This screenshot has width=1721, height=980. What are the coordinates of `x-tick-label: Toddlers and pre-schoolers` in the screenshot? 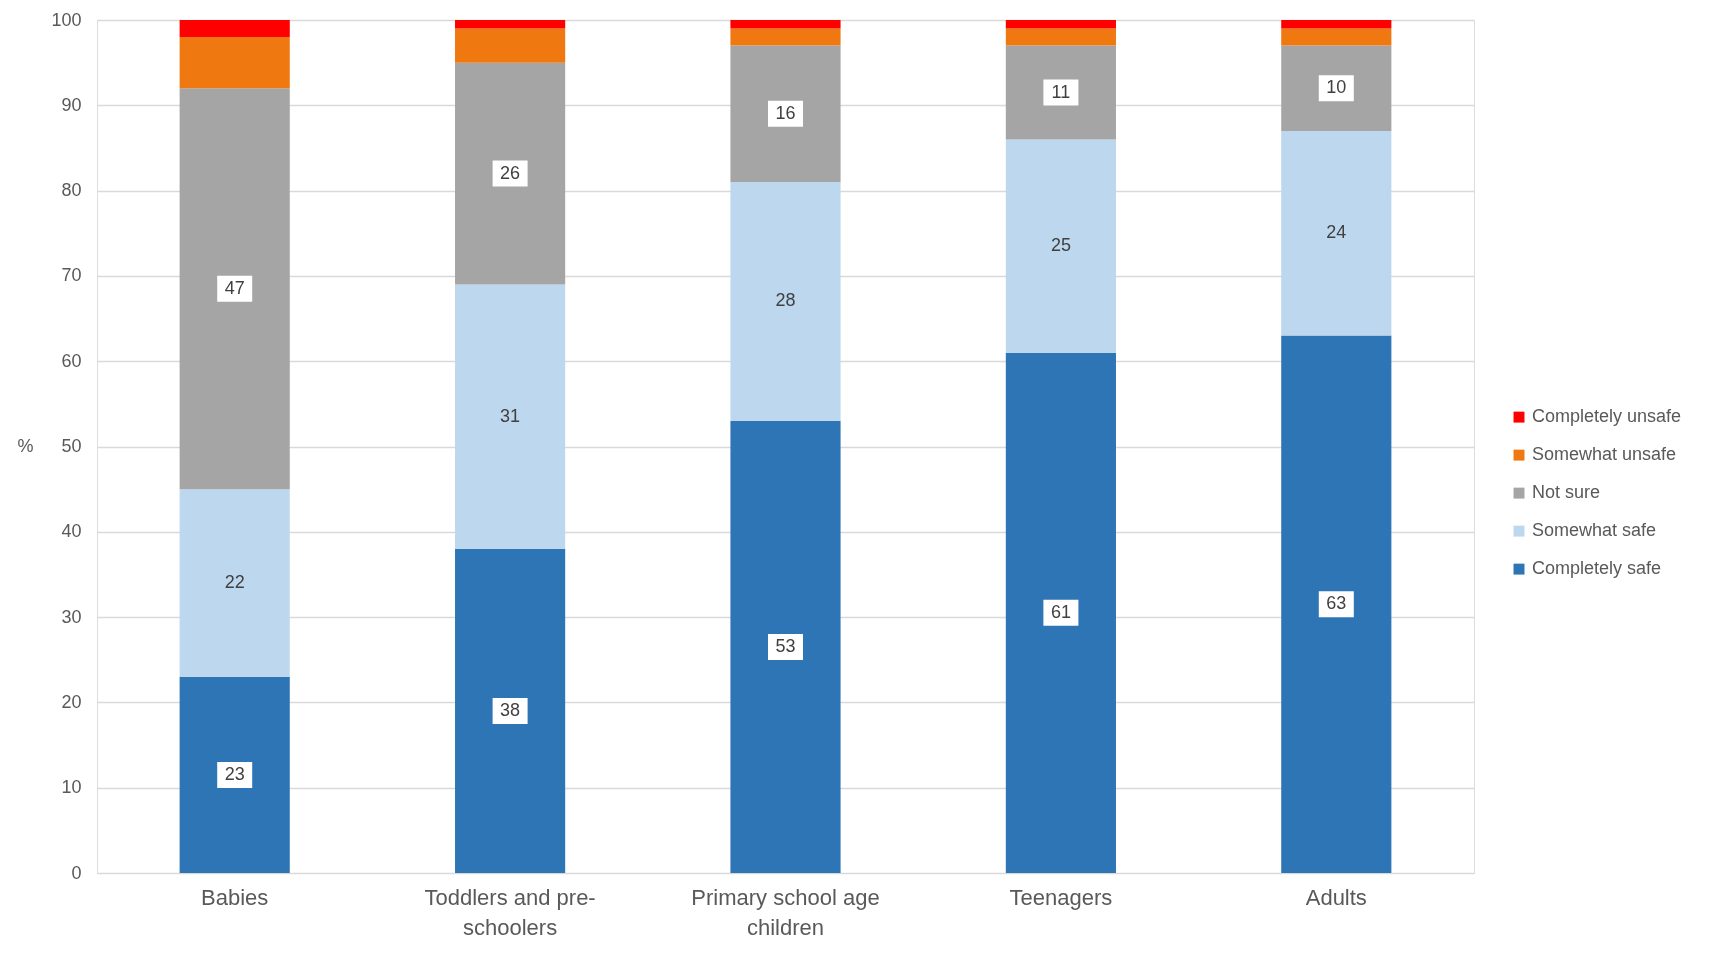 It's located at (510, 912).